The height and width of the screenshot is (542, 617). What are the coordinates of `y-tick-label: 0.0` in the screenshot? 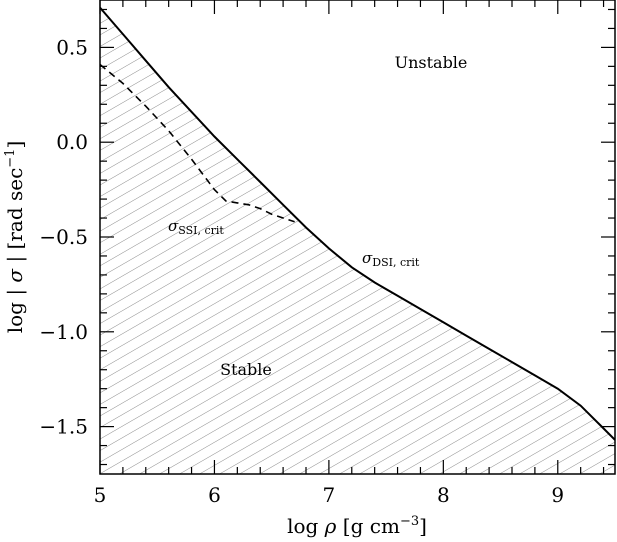 It's located at (72, 142).